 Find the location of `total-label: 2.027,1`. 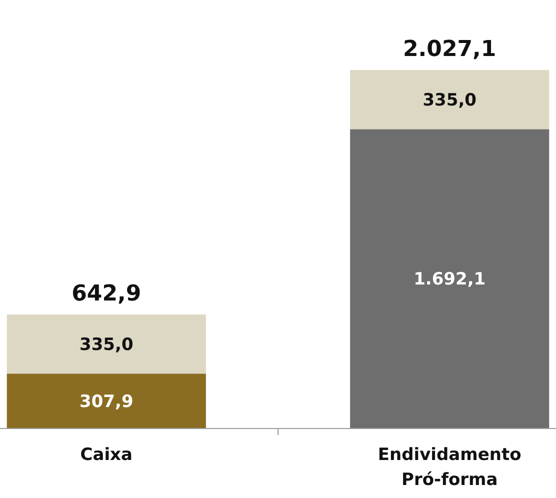

total-label: 2.027,1 is located at coordinates (449, 49).